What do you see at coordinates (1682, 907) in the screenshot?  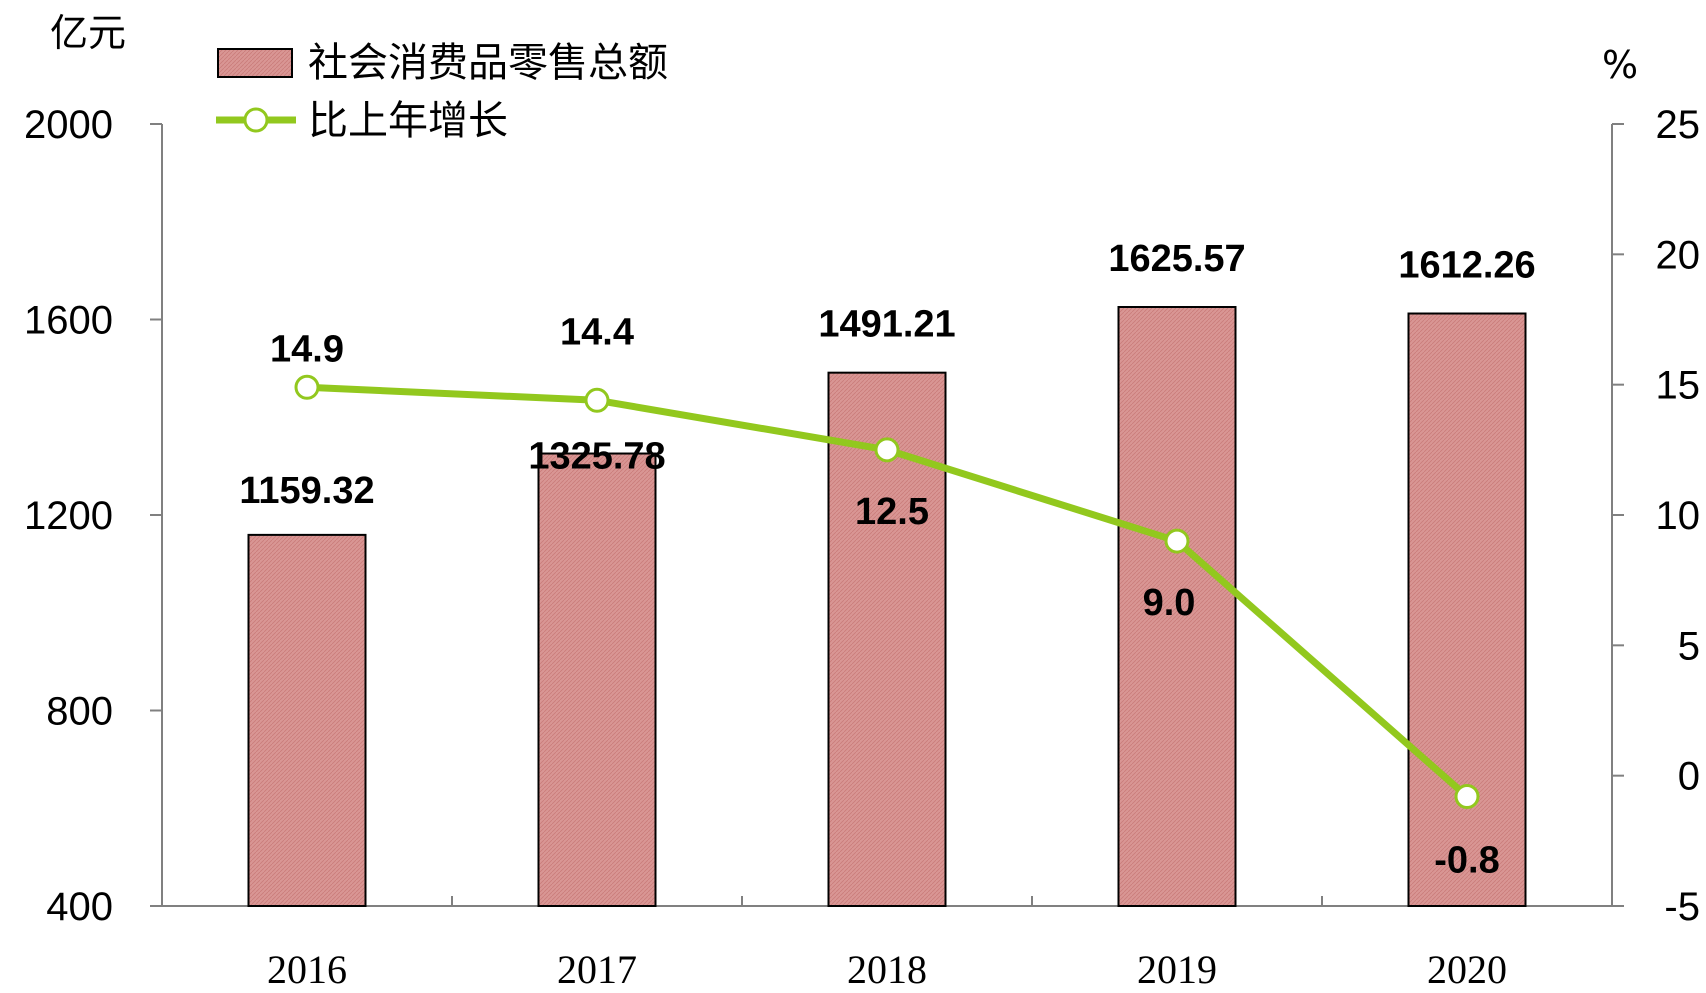 I see `right-axis-tick-label: -5` at bounding box center [1682, 907].